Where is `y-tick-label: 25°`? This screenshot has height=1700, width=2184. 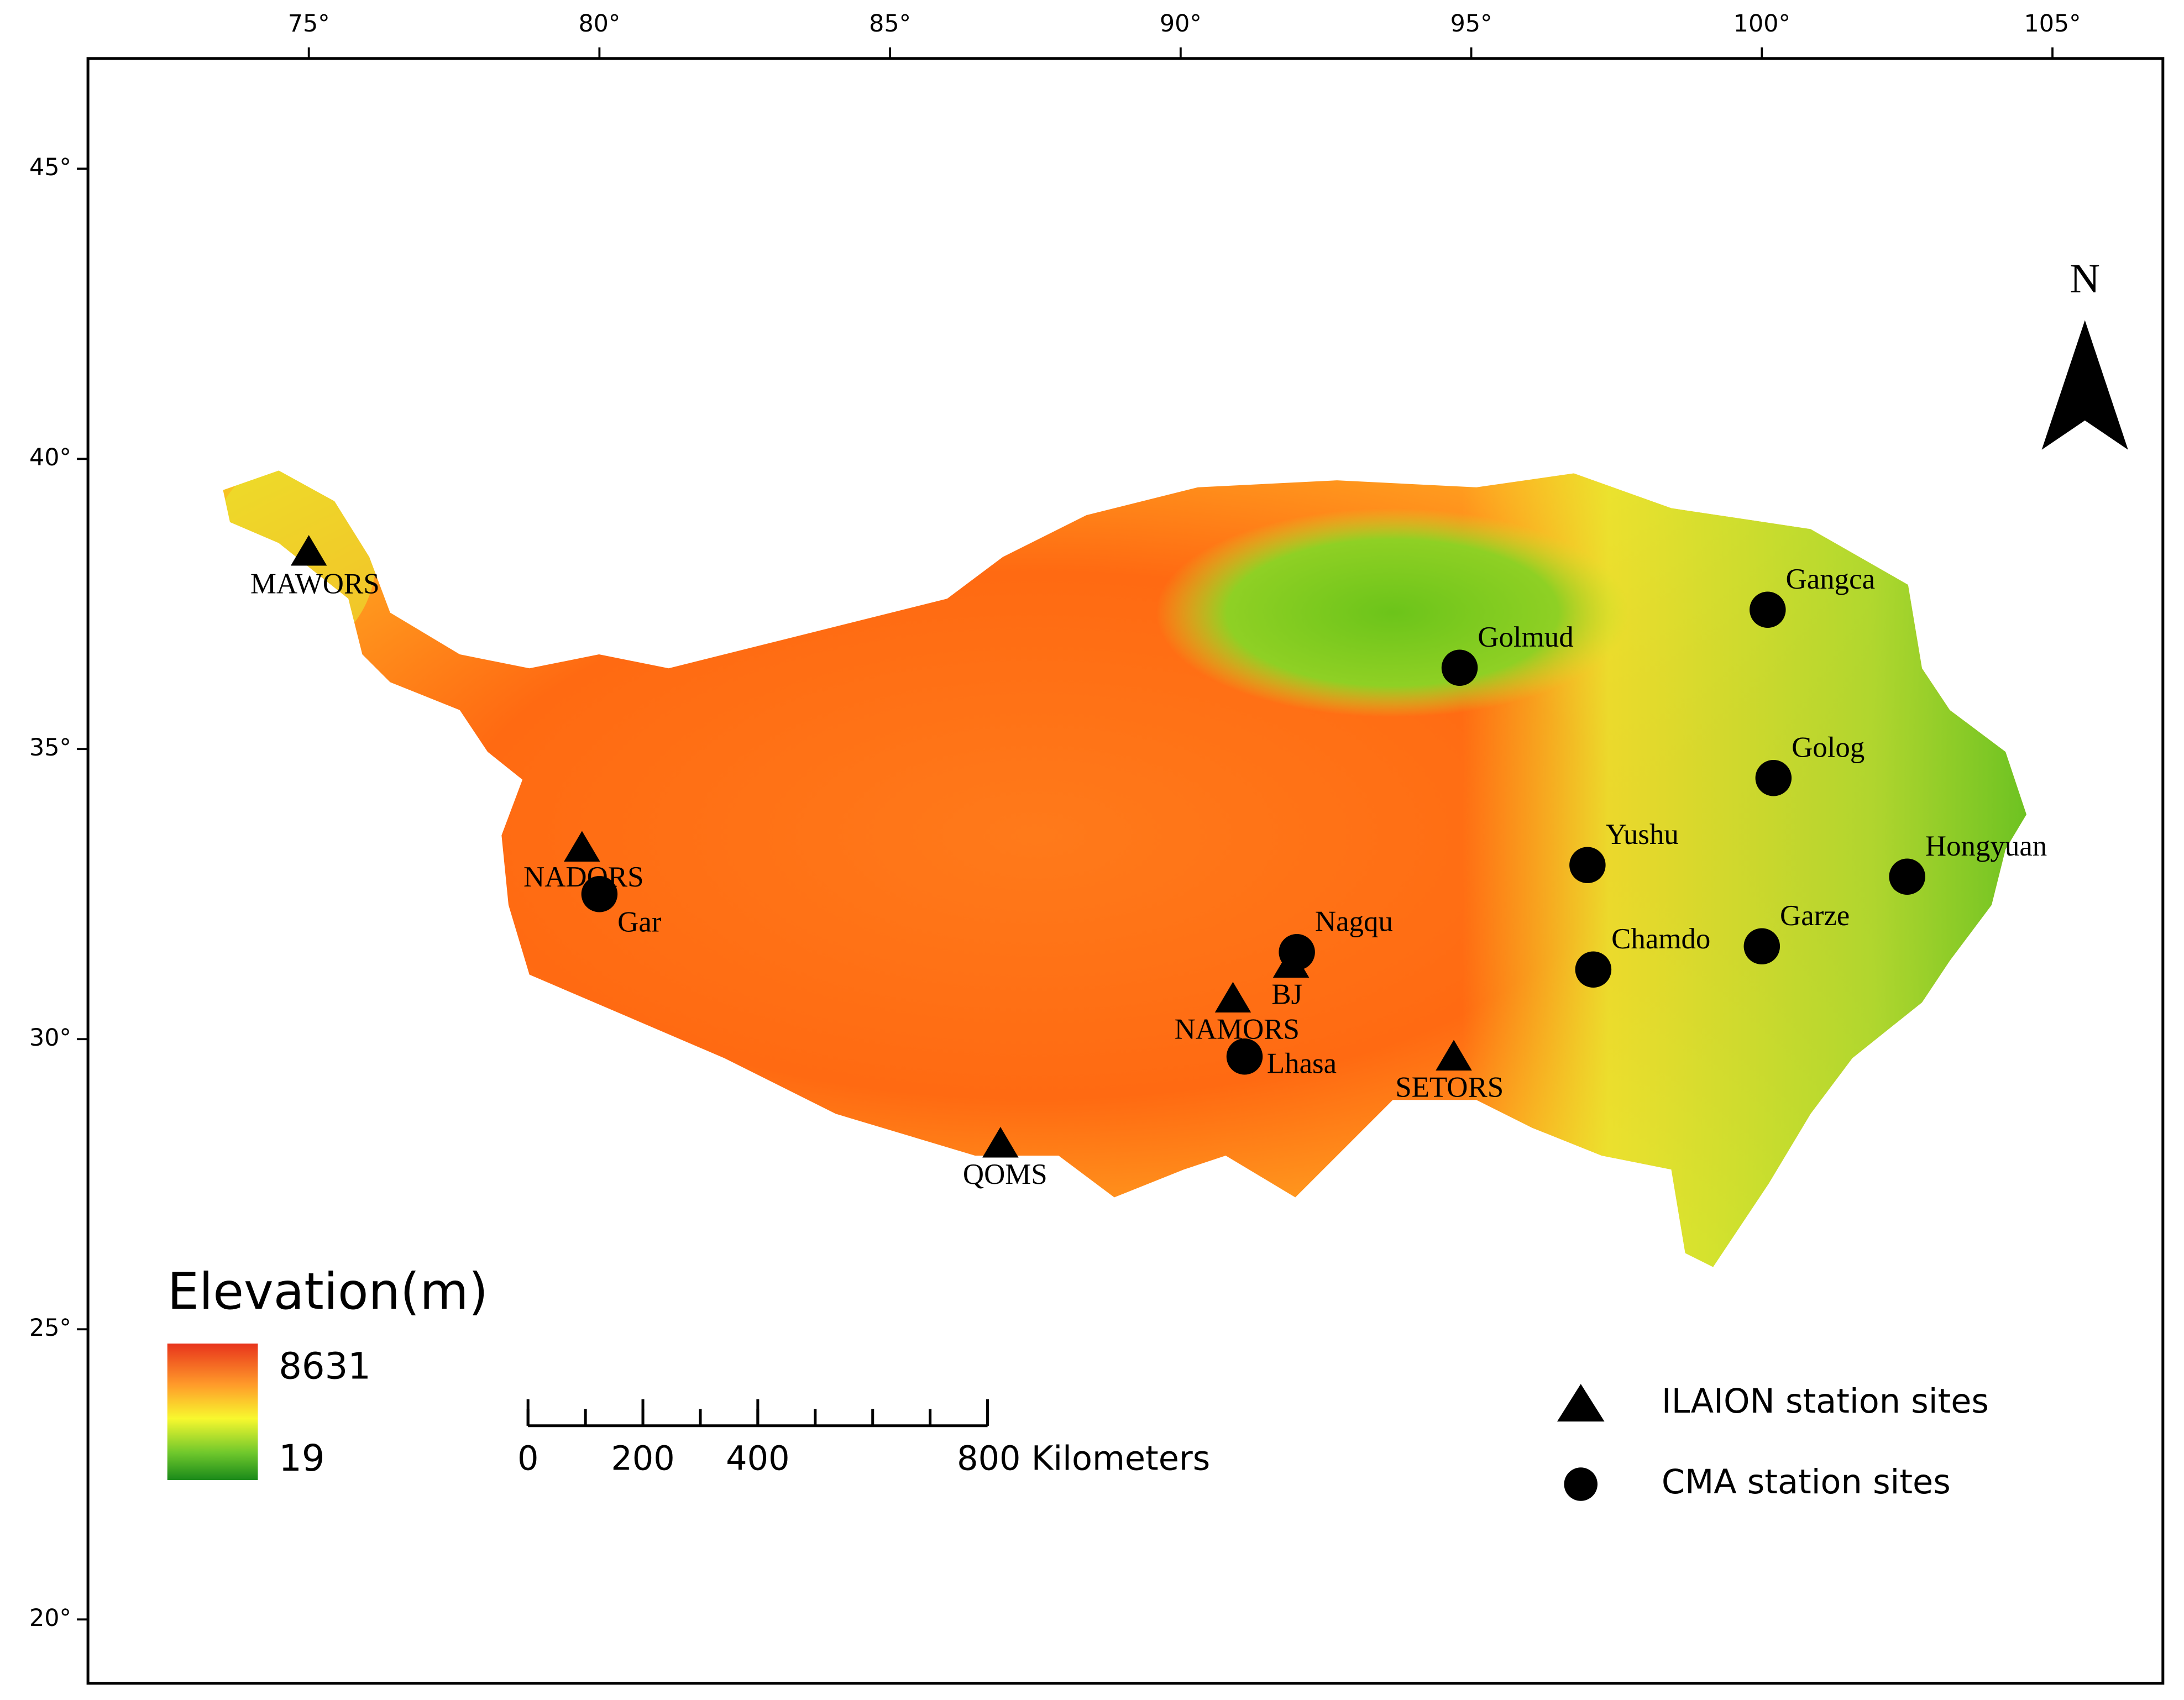
y-tick-label: 25° is located at coordinates (50, 1328).